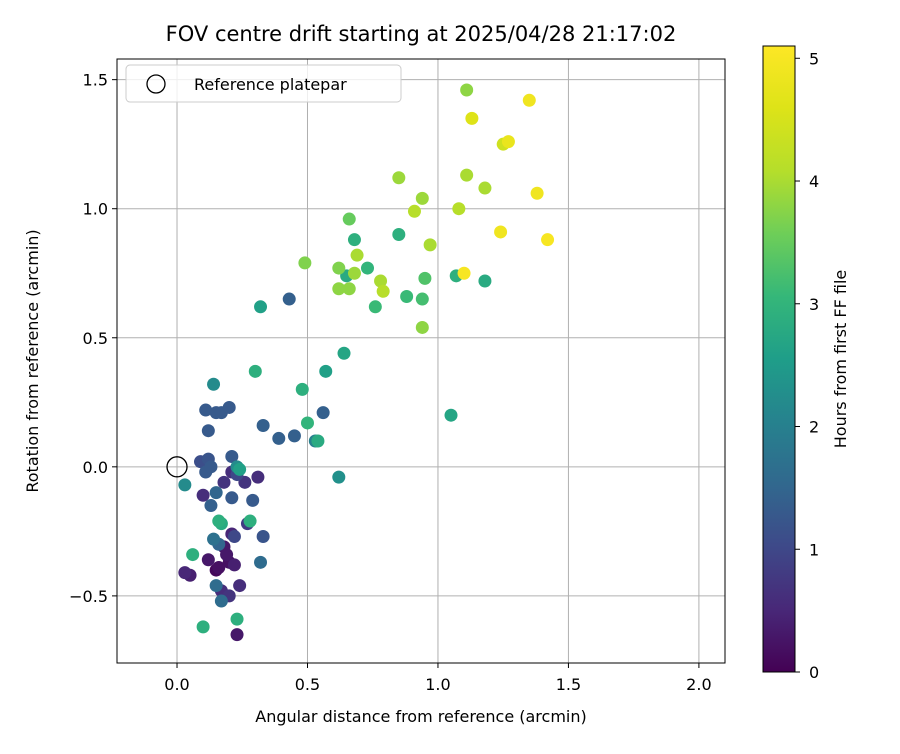 The image size is (900, 754). What do you see at coordinates (95, 338) in the screenshot?
I see `y-tick-label: 0.5` at bounding box center [95, 338].